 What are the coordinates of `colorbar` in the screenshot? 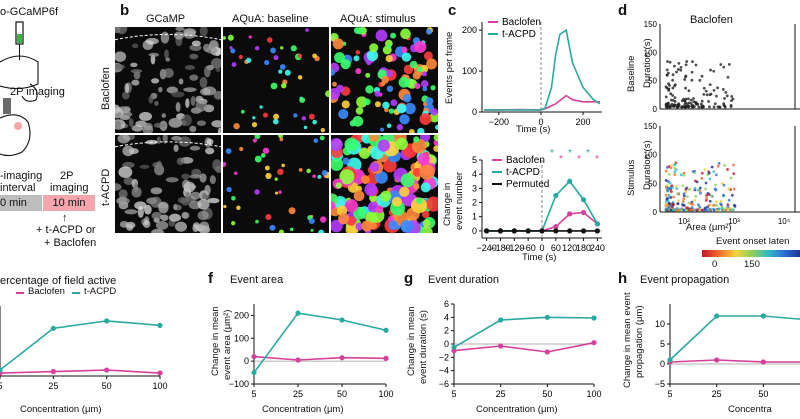 It's located at (751, 253).